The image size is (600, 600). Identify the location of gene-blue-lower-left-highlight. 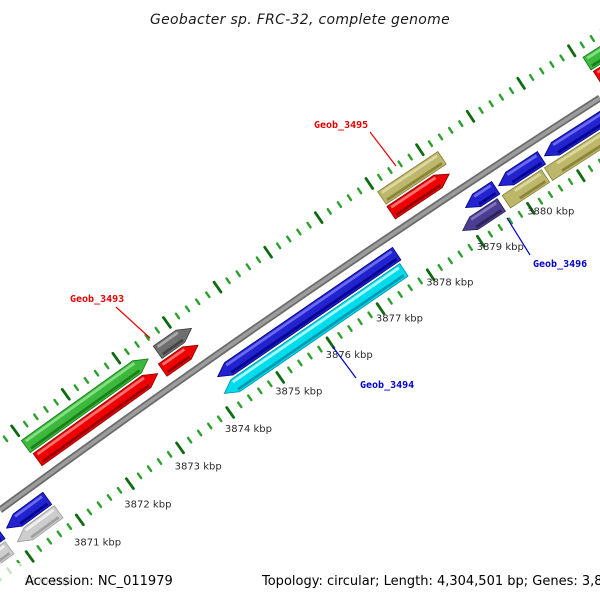
(28, 506).